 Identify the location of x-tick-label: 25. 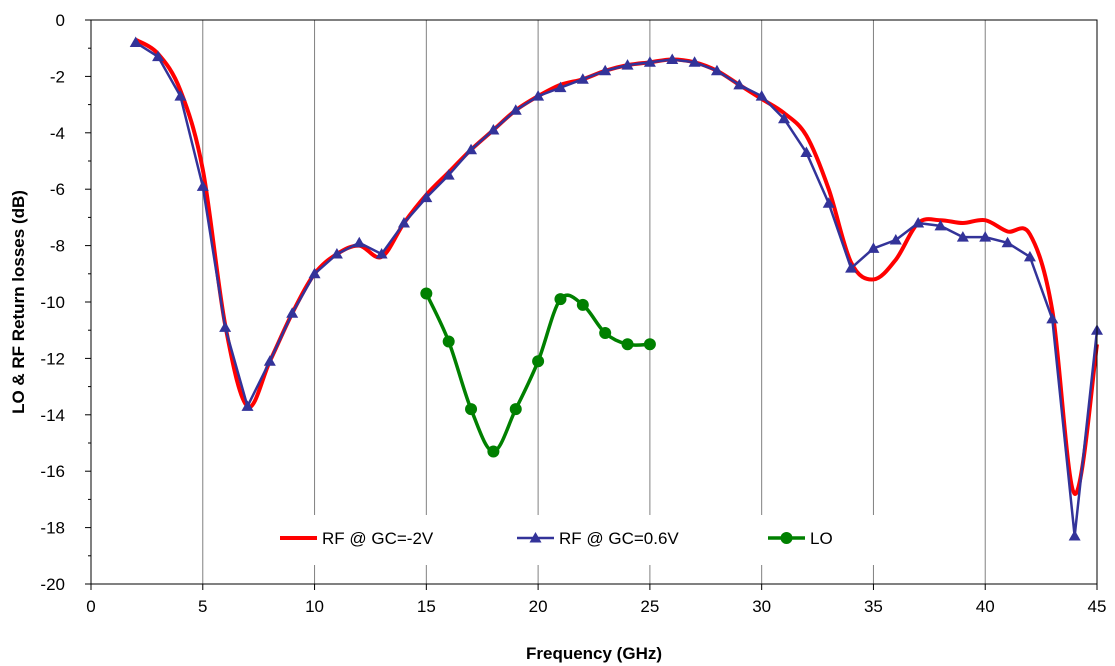
(649, 606).